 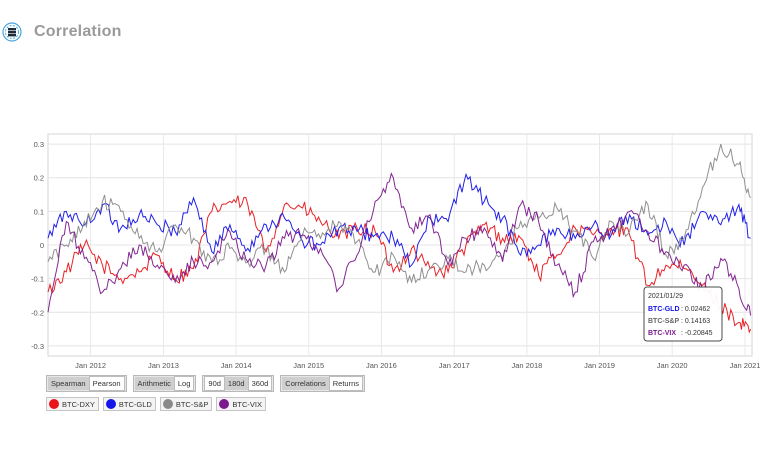 I want to click on x-tick-label: Jan 2014, so click(x=236, y=365).